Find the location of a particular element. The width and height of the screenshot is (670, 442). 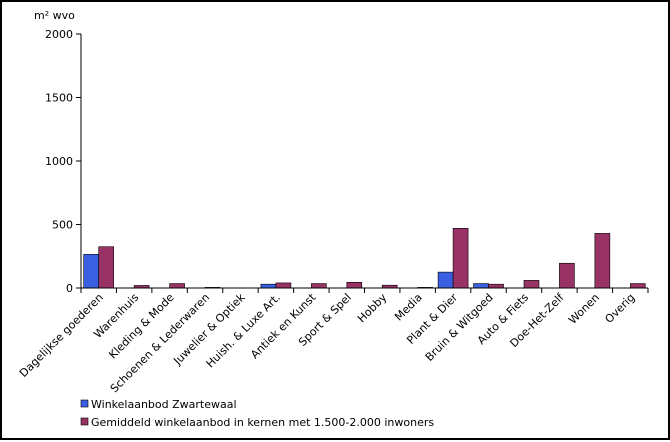

y-axis-unit-label: m² wvo is located at coordinates (54, 15).